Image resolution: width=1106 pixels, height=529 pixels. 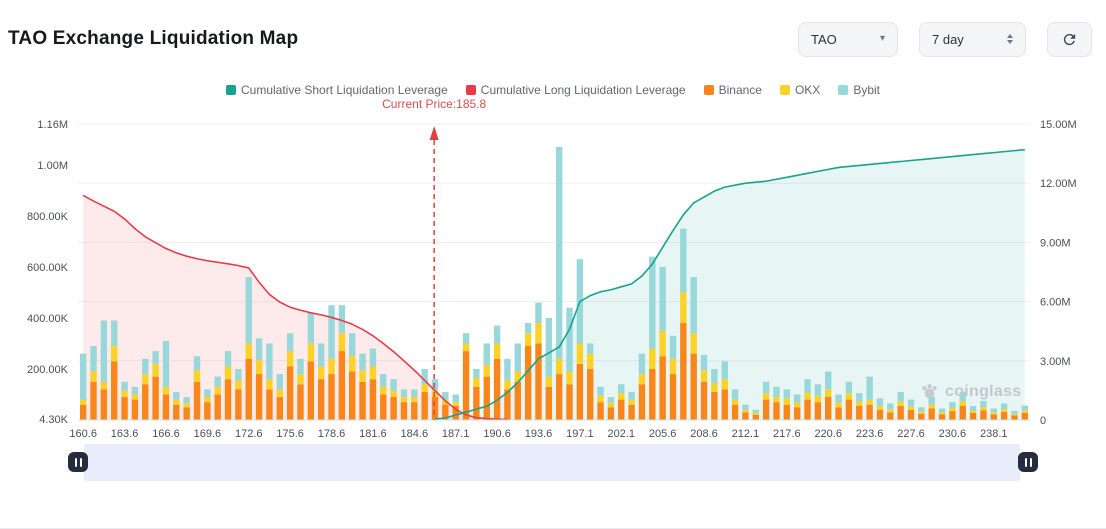 I want to click on symbol-select-value: TAO, so click(x=824, y=39).